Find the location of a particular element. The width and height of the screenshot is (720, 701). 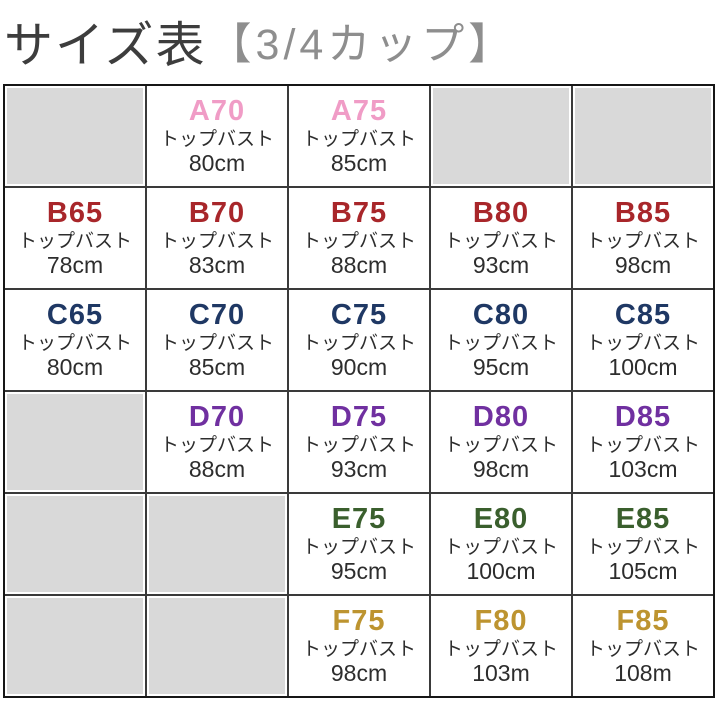

size-cell-d85: D85 トップバスト 103cm is located at coordinates (643, 442).